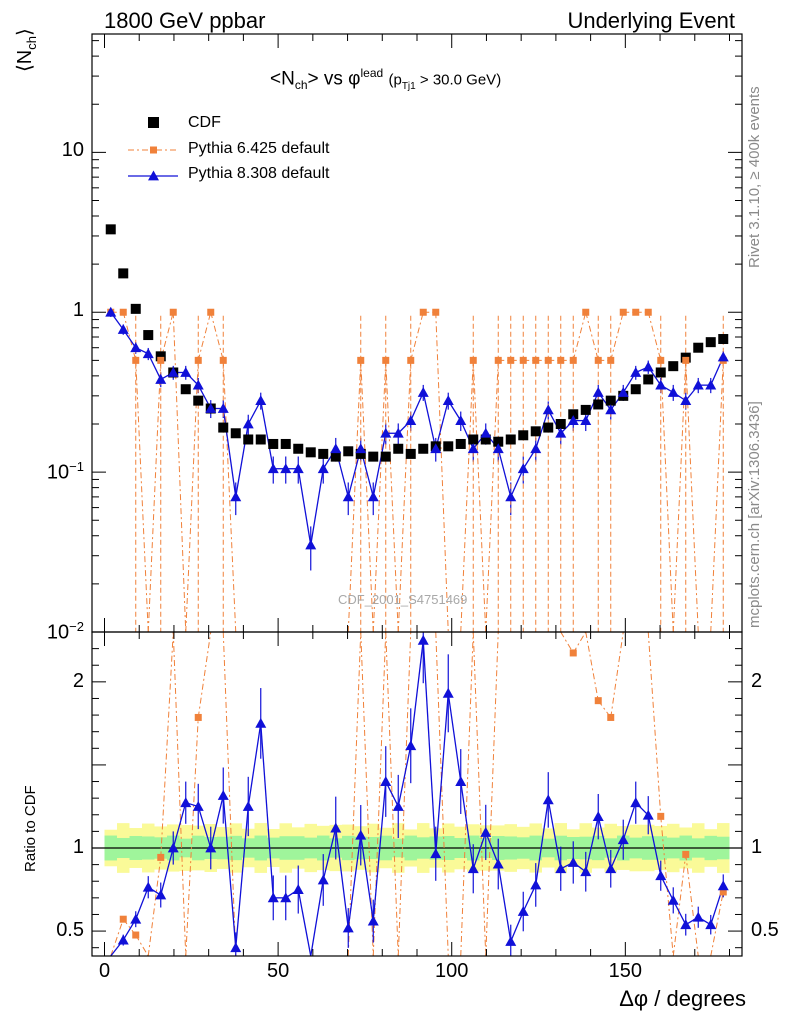 The height and width of the screenshot is (1024, 786). Describe the element at coordinates (386, 79) in the screenshot. I see `chart-title: <Nch> vs φlead (pTj1 > 30.0 GeV)` at that location.